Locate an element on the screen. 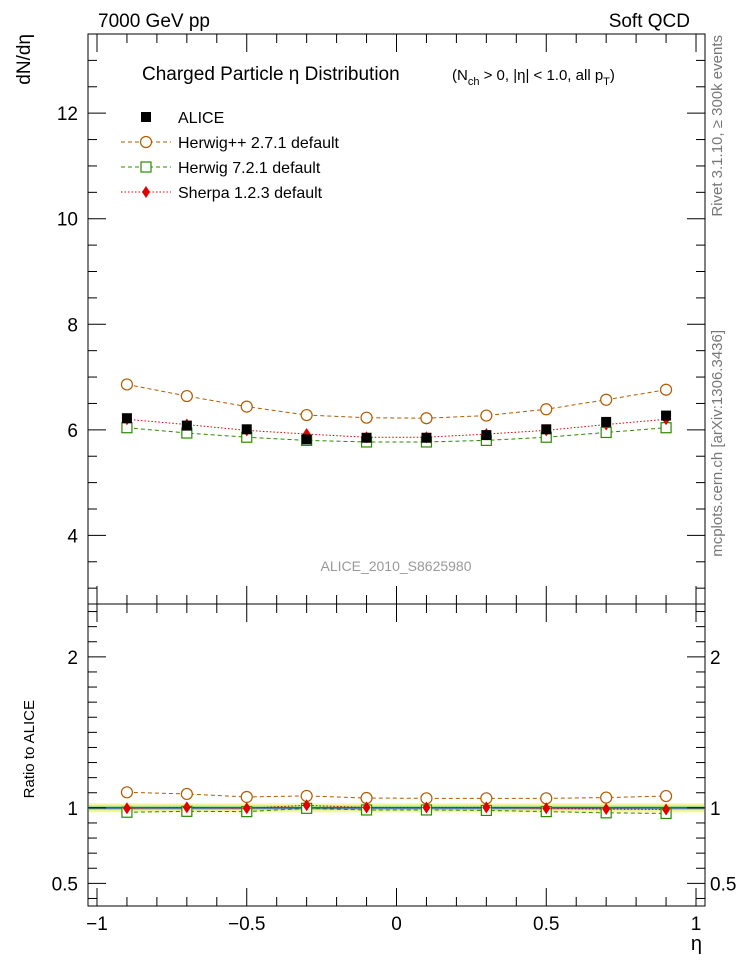  ratio-y-tick-label-right: 1 is located at coordinates (715, 809).